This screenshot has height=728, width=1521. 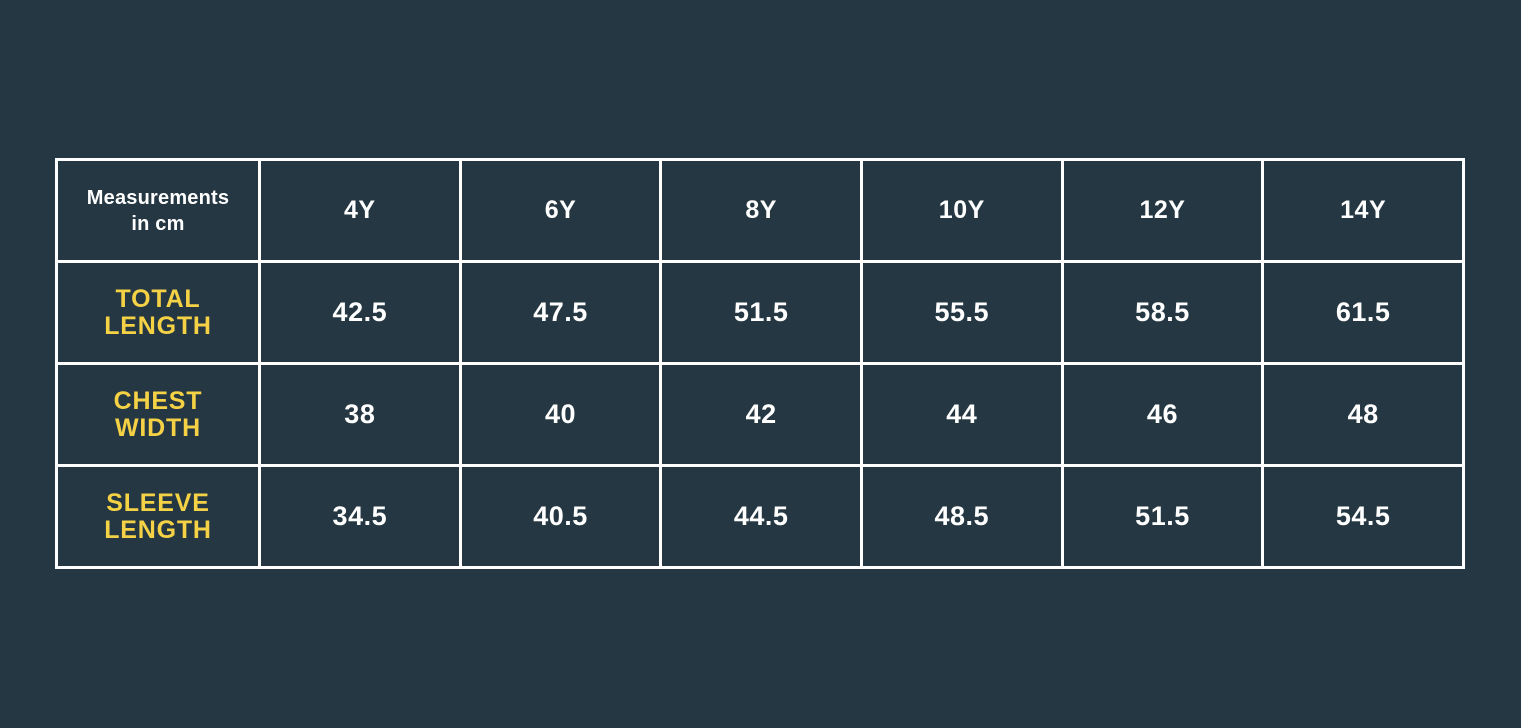 What do you see at coordinates (158, 516) in the screenshot?
I see `row-label: SLEEVE LENGTH` at bounding box center [158, 516].